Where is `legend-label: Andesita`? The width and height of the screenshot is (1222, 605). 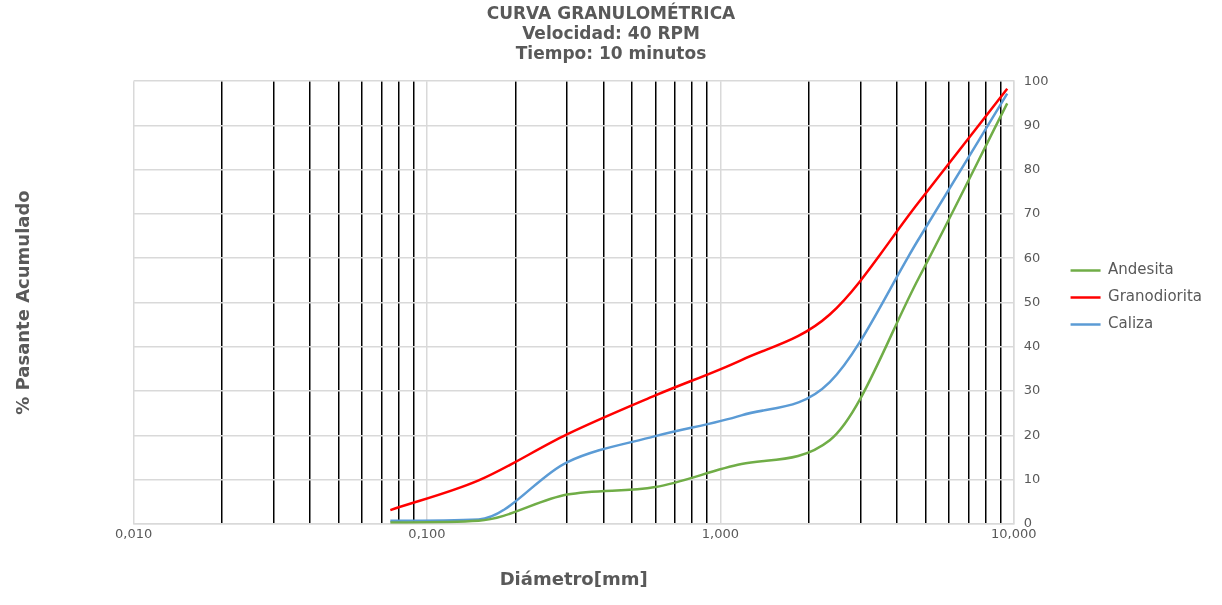
legend-label: Andesita is located at coordinates (1141, 269).